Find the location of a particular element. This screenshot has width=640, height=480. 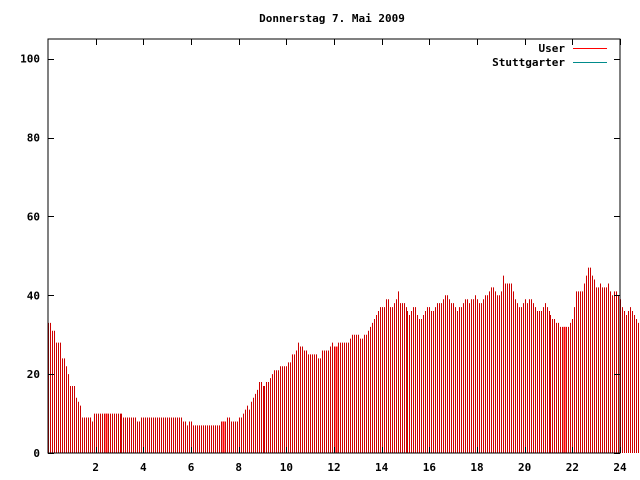

y-tick-label: 40 is located at coordinates (33, 295).